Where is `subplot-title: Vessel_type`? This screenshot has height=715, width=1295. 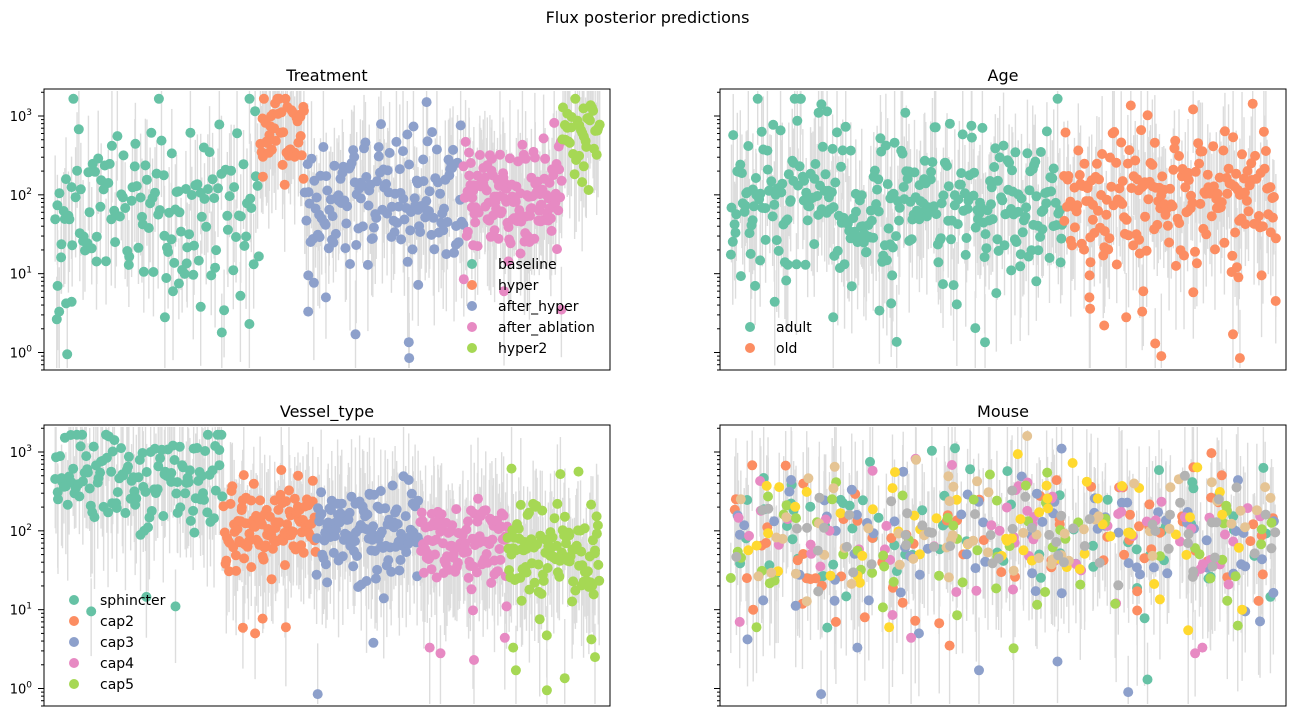 subplot-title: Vessel_type is located at coordinates (327, 412).